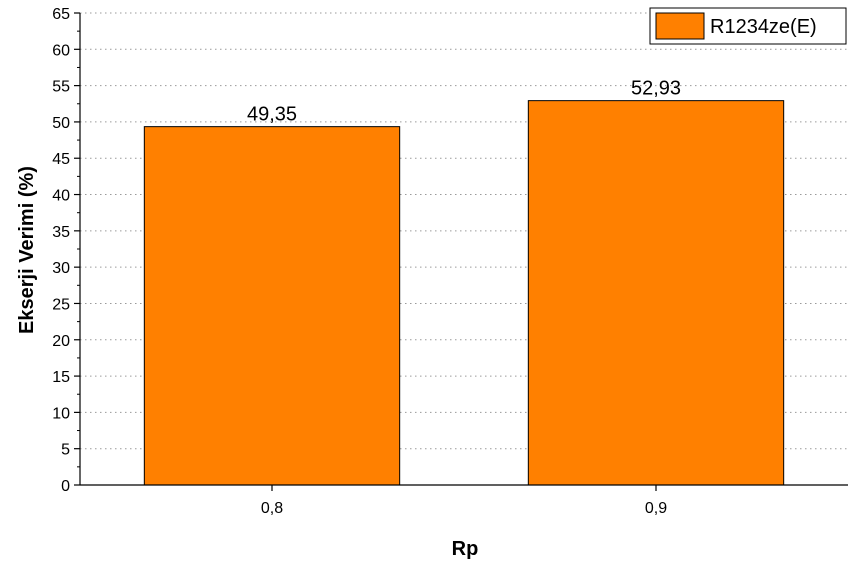  What do you see at coordinates (464, 102) in the screenshot?
I see `data-labels: 49,35 52,93` at bounding box center [464, 102].